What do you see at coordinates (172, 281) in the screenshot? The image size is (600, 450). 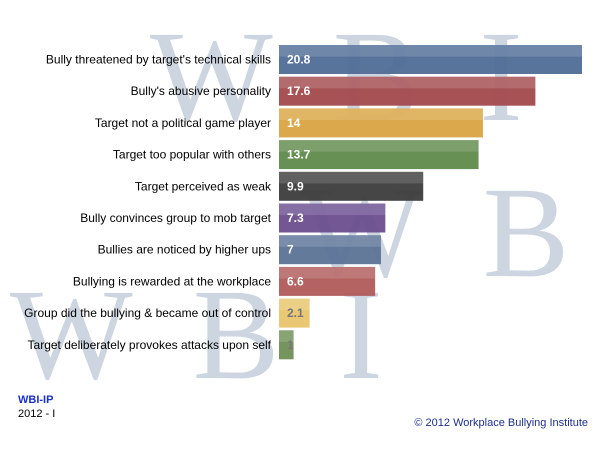 I see `category-label: Bullying is rewarded at the workplace` at bounding box center [172, 281].